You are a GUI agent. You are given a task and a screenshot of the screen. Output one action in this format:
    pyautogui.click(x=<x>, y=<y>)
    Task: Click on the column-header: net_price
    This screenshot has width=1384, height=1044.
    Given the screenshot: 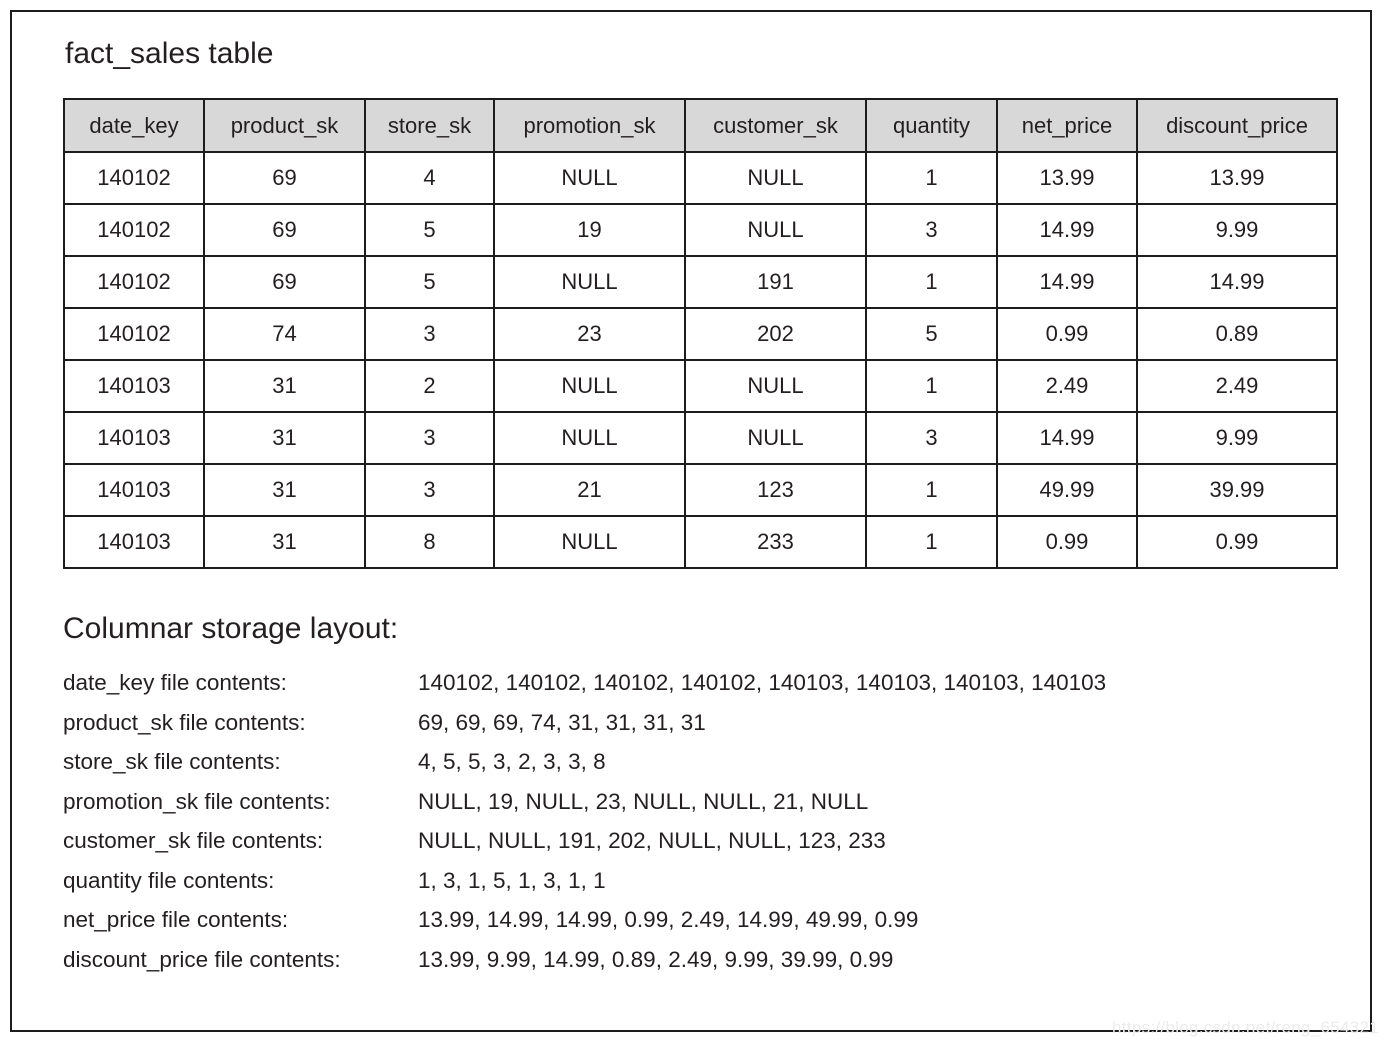 What is the action you would take?
    pyautogui.click(x=1067, y=125)
    